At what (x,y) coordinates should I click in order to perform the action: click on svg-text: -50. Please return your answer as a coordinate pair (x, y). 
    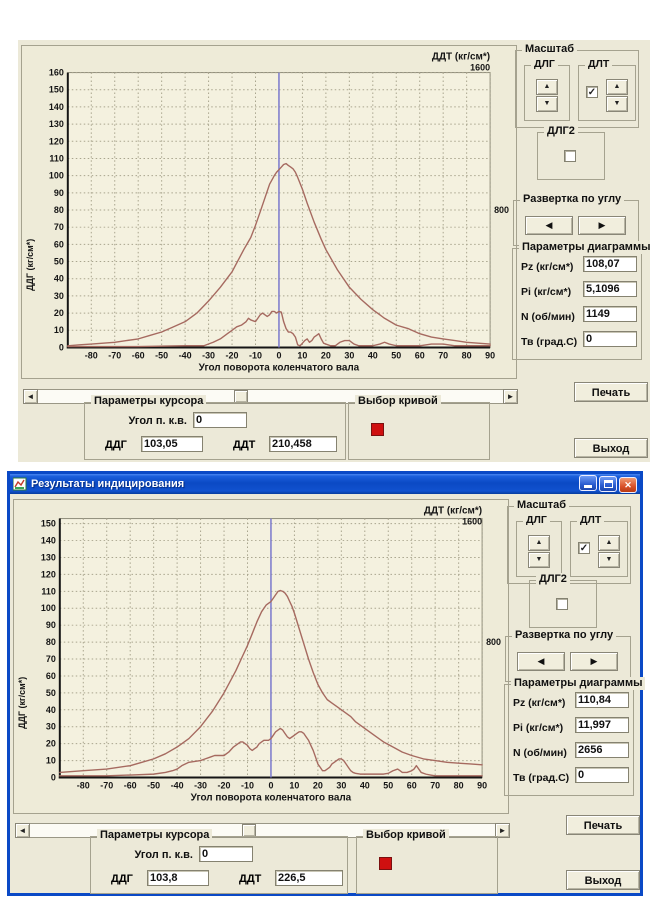
    Looking at the image, I should click on (161, 355).